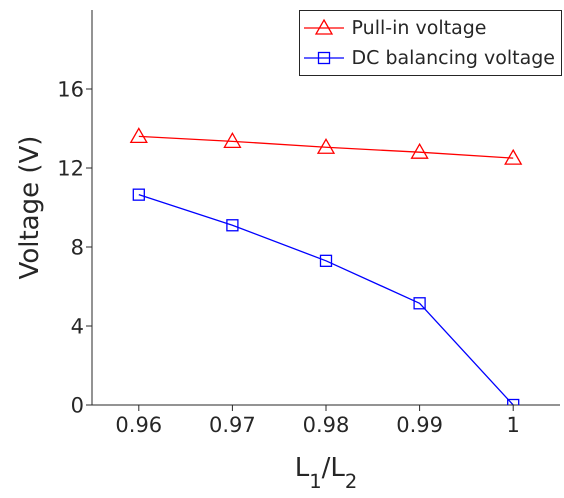 The image size is (564, 498). Describe the element at coordinates (138, 424) in the screenshot. I see `x-tick-label: 0.96` at that location.